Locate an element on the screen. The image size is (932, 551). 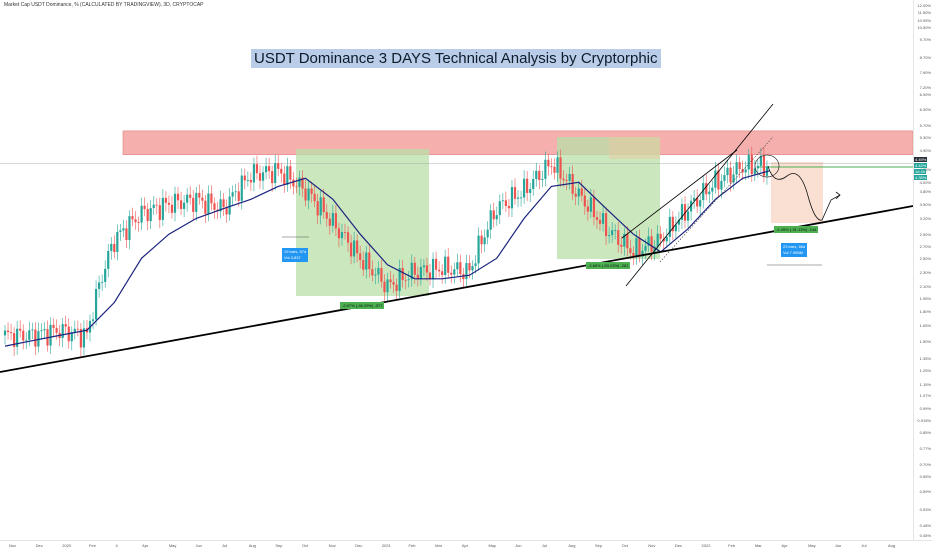
time-tick: Dec is located at coordinates (39, 545).